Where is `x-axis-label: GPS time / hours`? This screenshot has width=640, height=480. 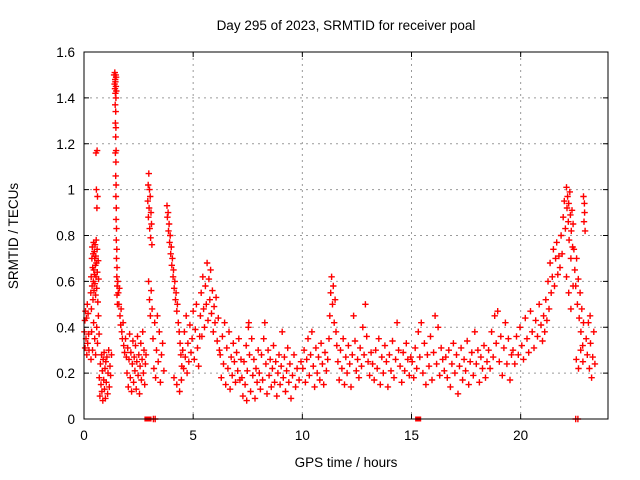 x-axis-label: GPS time / hours is located at coordinates (346, 462).